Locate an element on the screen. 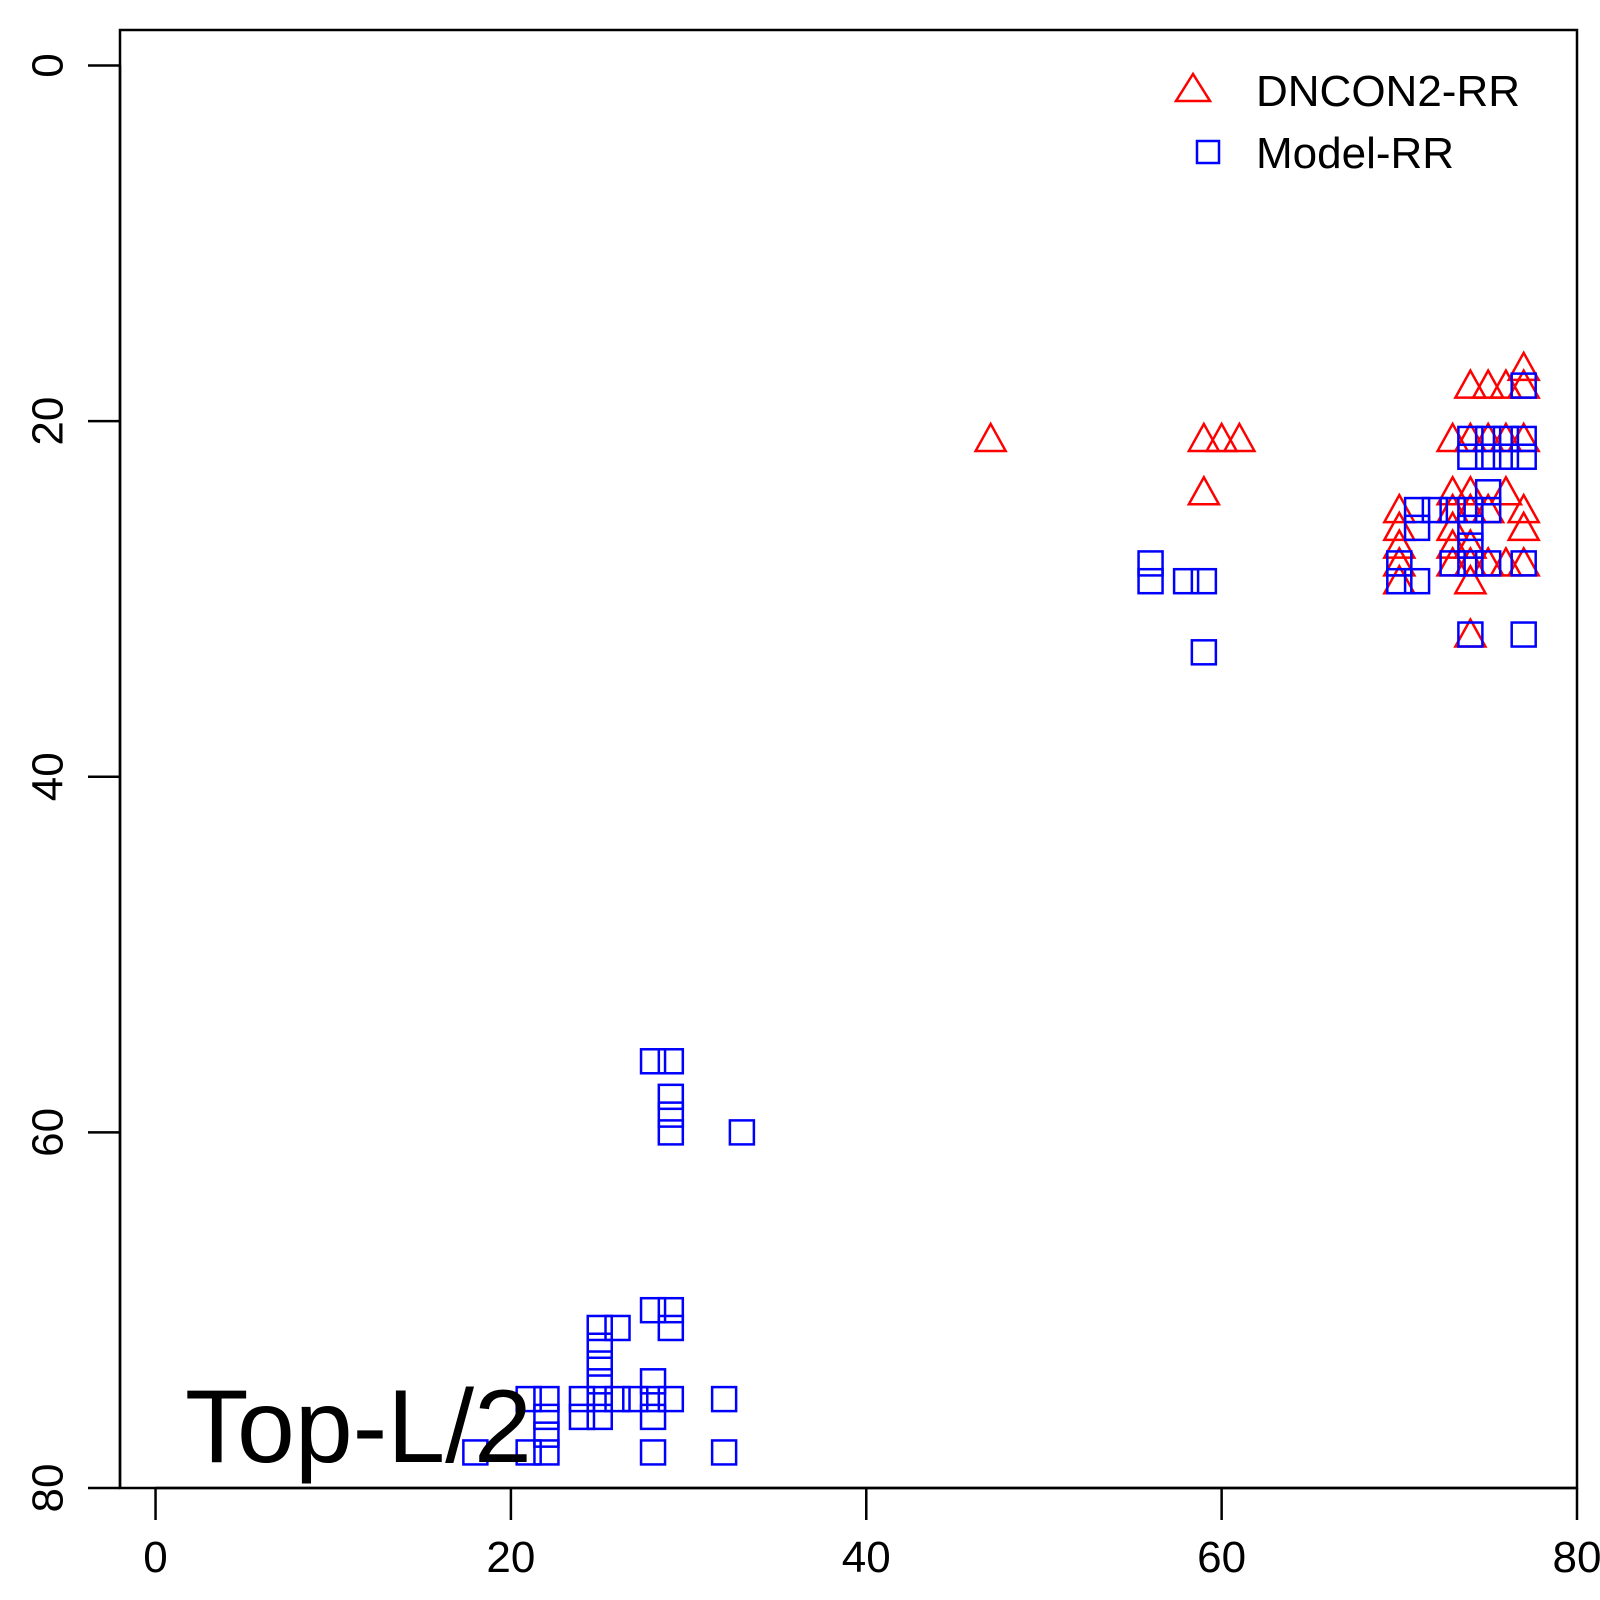  legend-label-dncon2-rr: DNCON2-RR is located at coordinates (1388, 91).